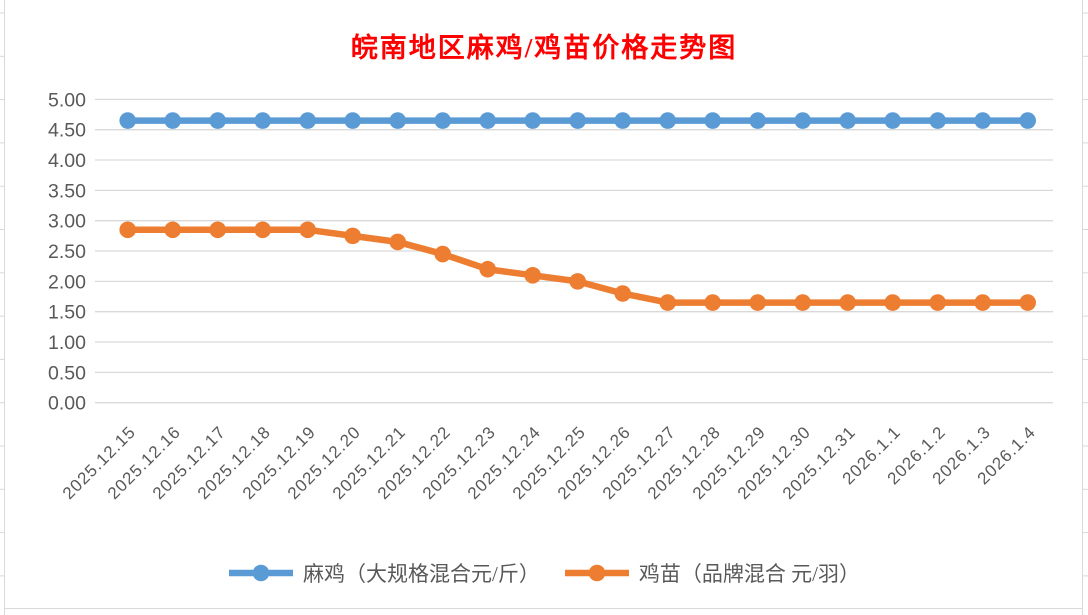 The image size is (1088, 615). Describe the element at coordinates (67, 131) in the screenshot. I see `y-axis-tick-label: 4.50` at that location.